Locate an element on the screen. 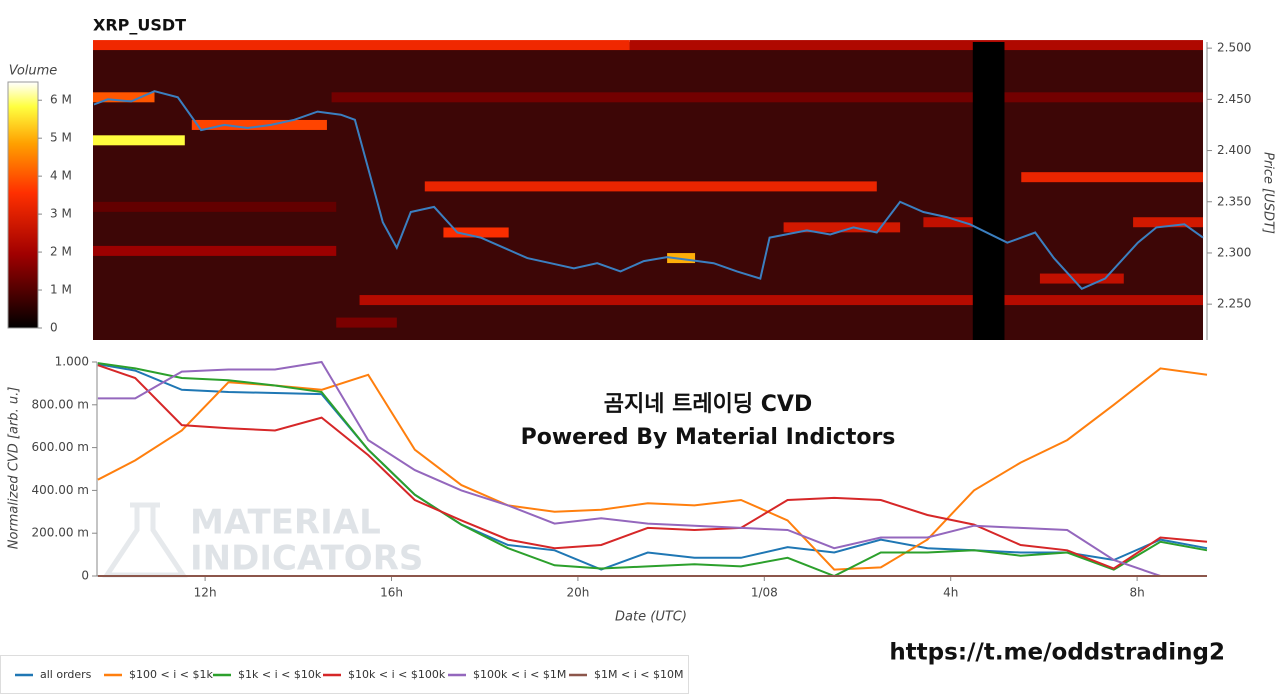 The height and width of the screenshot is (694, 1280). watermark: MATERIAL is located at coordinates (285, 523).